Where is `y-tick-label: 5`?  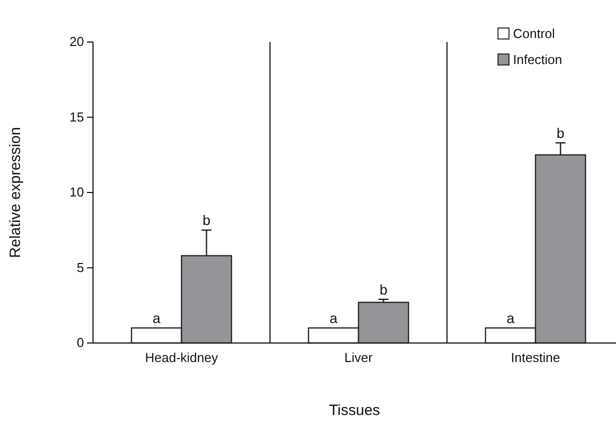
y-tick-label: 5 is located at coordinates (80, 267).